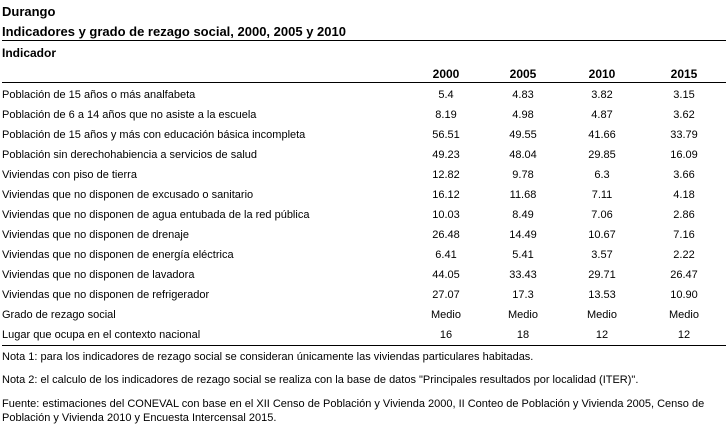 The image size is (728, 425). I want to click on cell-2015: 7.16, so click(684, 235).